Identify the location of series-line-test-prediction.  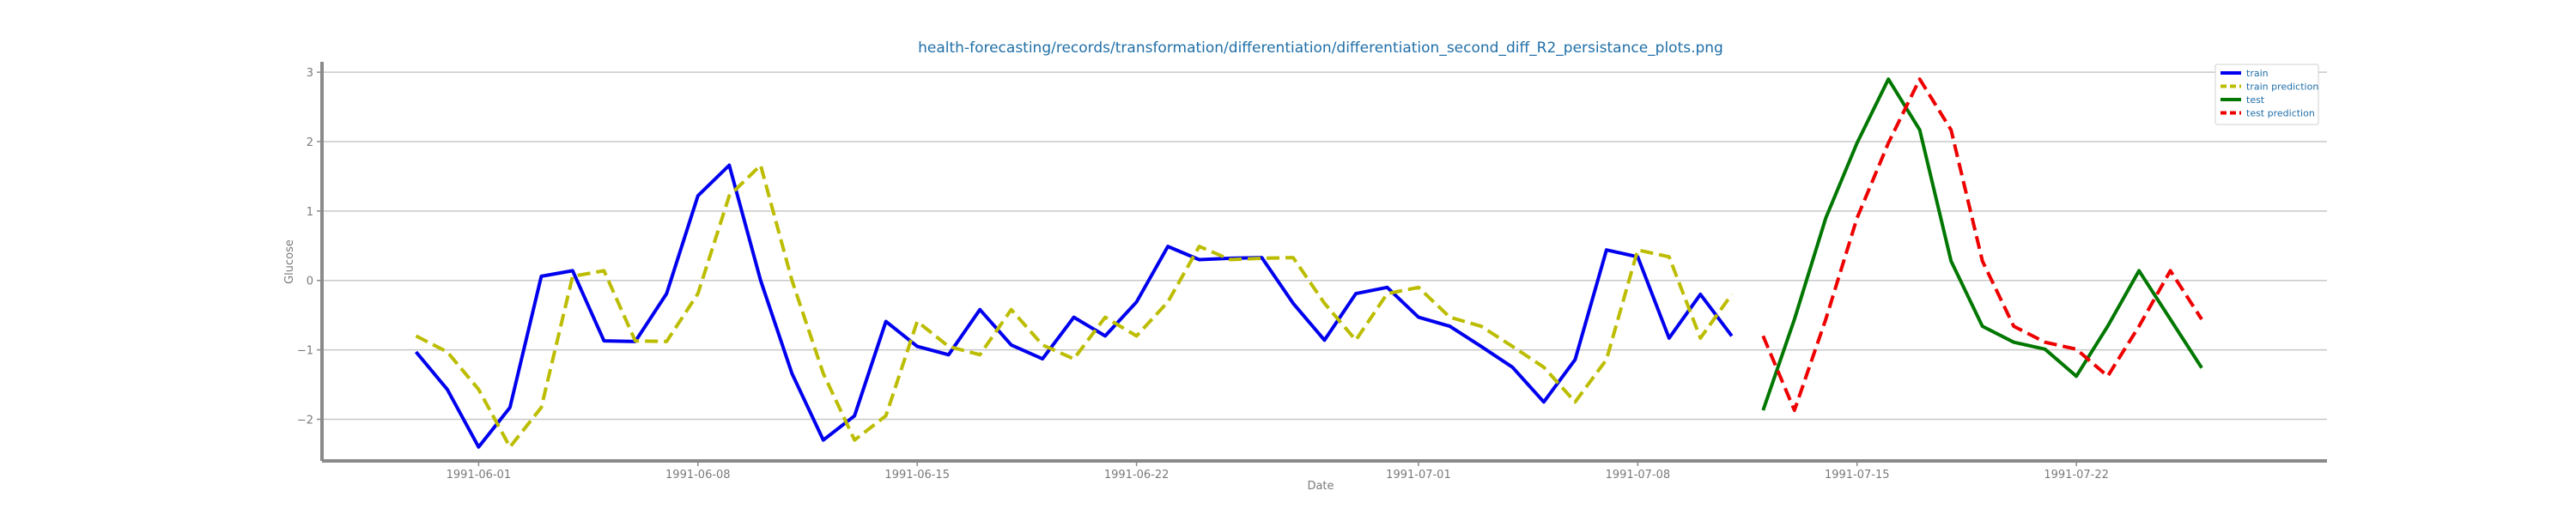
(1982, 244).